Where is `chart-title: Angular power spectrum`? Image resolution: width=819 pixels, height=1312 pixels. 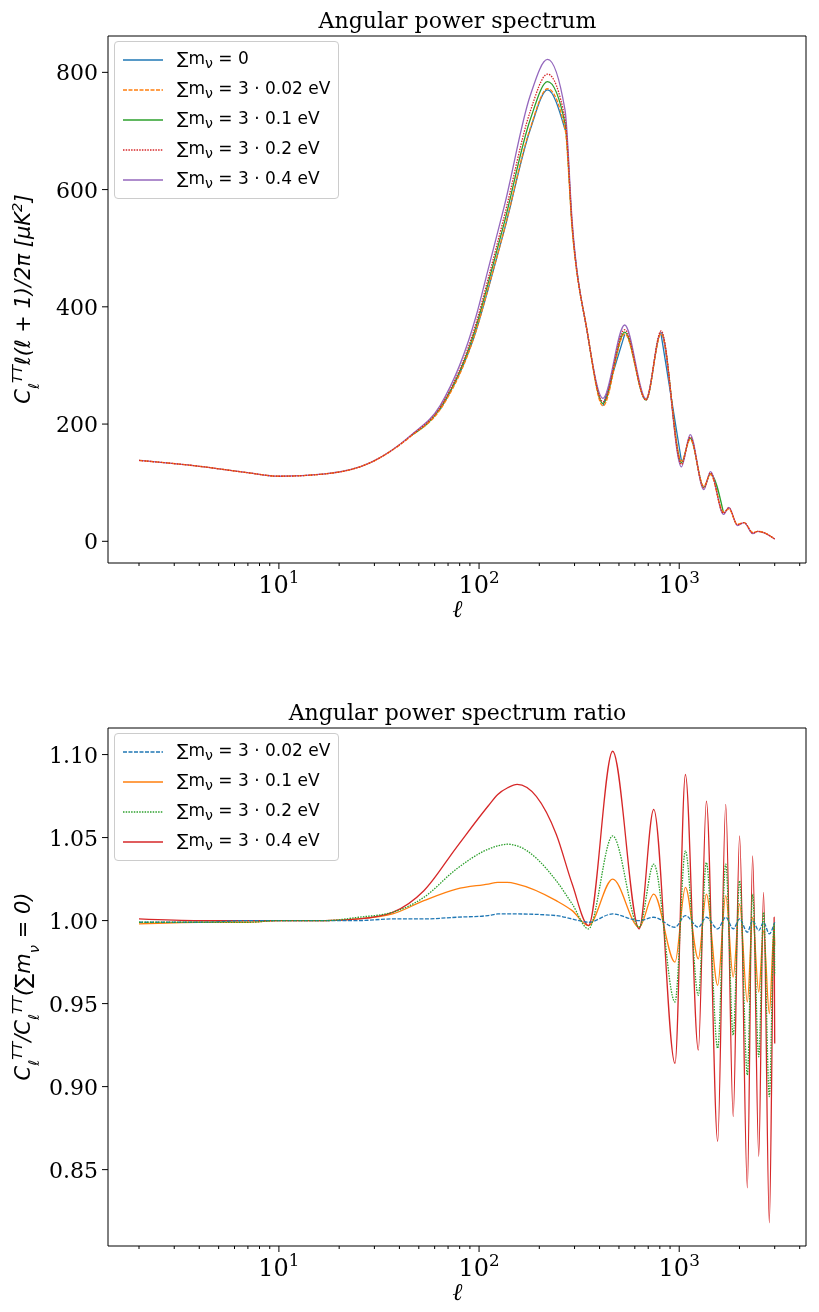 chart-title: Angular power spectrum is located at coordinates (457, 21).